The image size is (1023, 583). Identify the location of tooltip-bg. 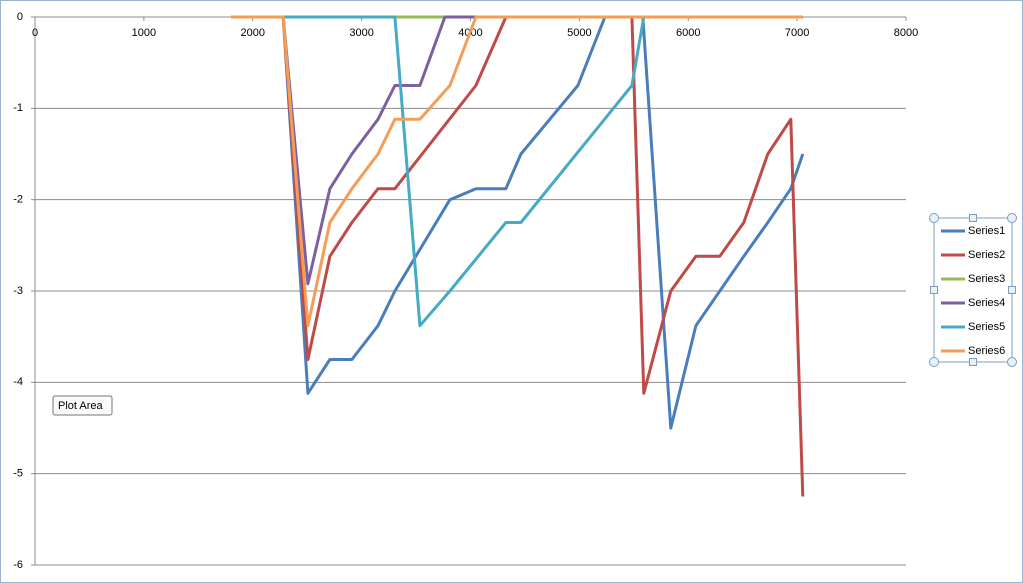
(82, 405).